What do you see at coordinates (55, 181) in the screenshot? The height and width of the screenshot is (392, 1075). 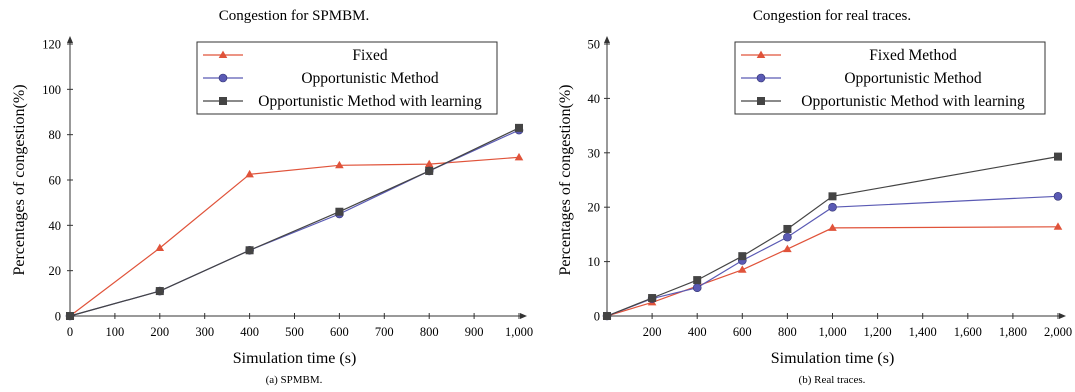 I see `y-tick-label: 60` at bounding box center [55, 181].